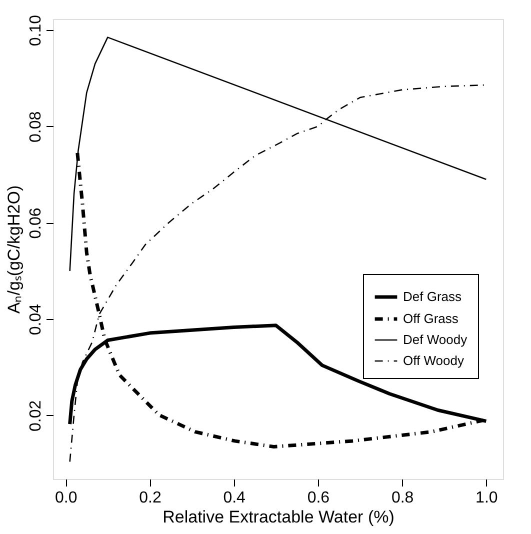 The width and height of the screenshot is (531, 534). I want to click on x-tick-label: 0.8, so click(402, 498).